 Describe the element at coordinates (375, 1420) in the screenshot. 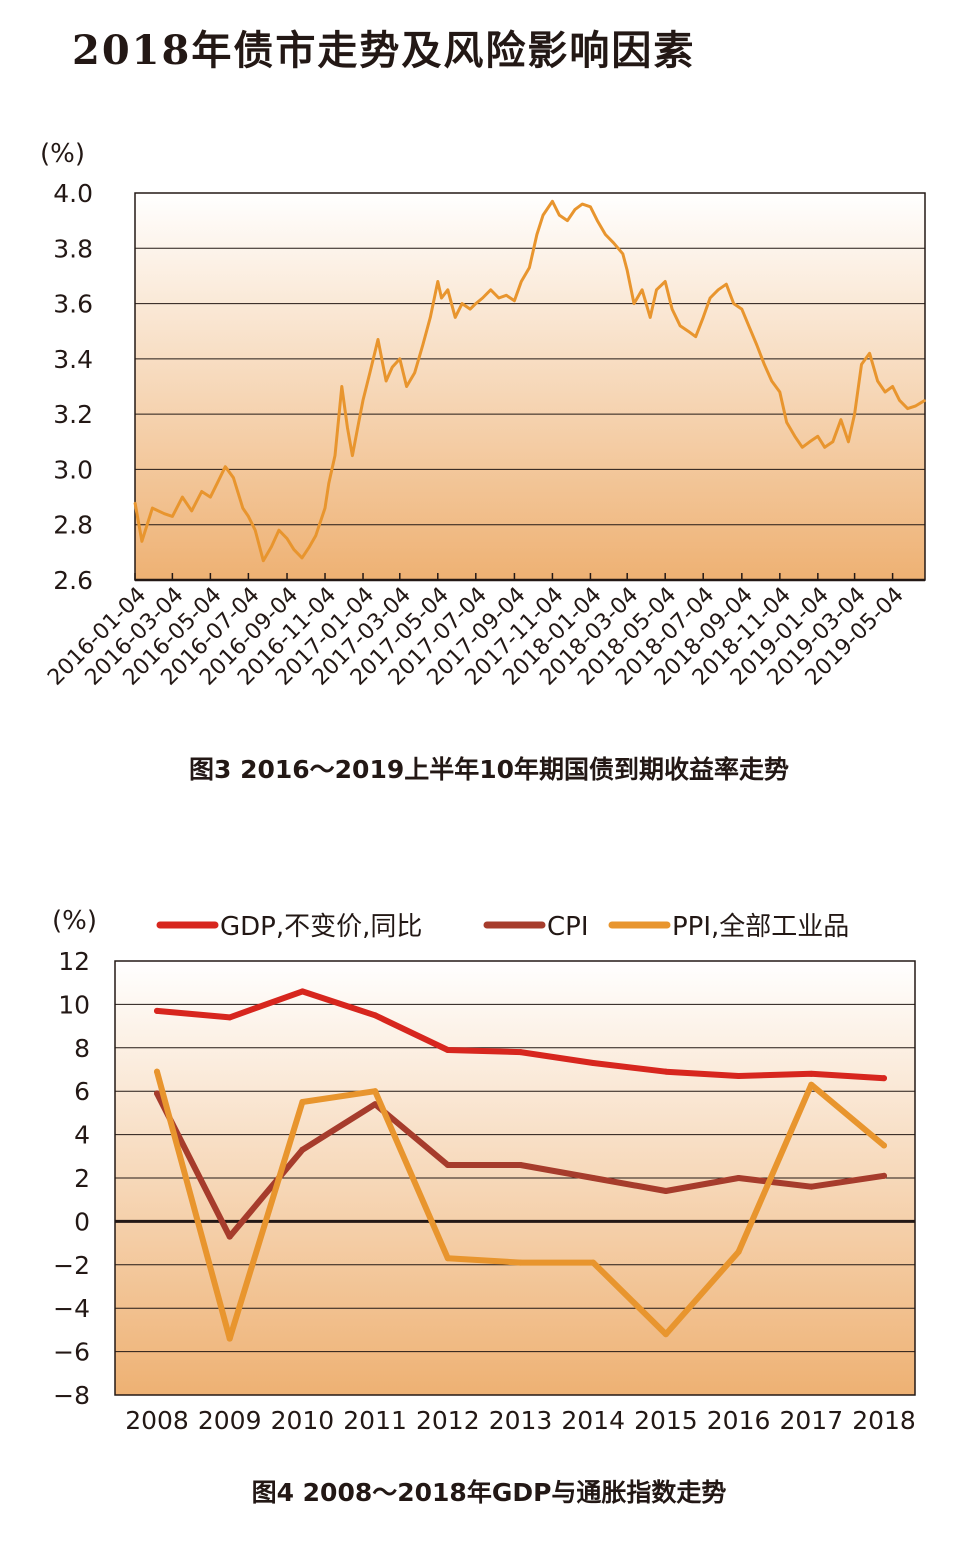

I see `x-tick-label: 2011` at that location.